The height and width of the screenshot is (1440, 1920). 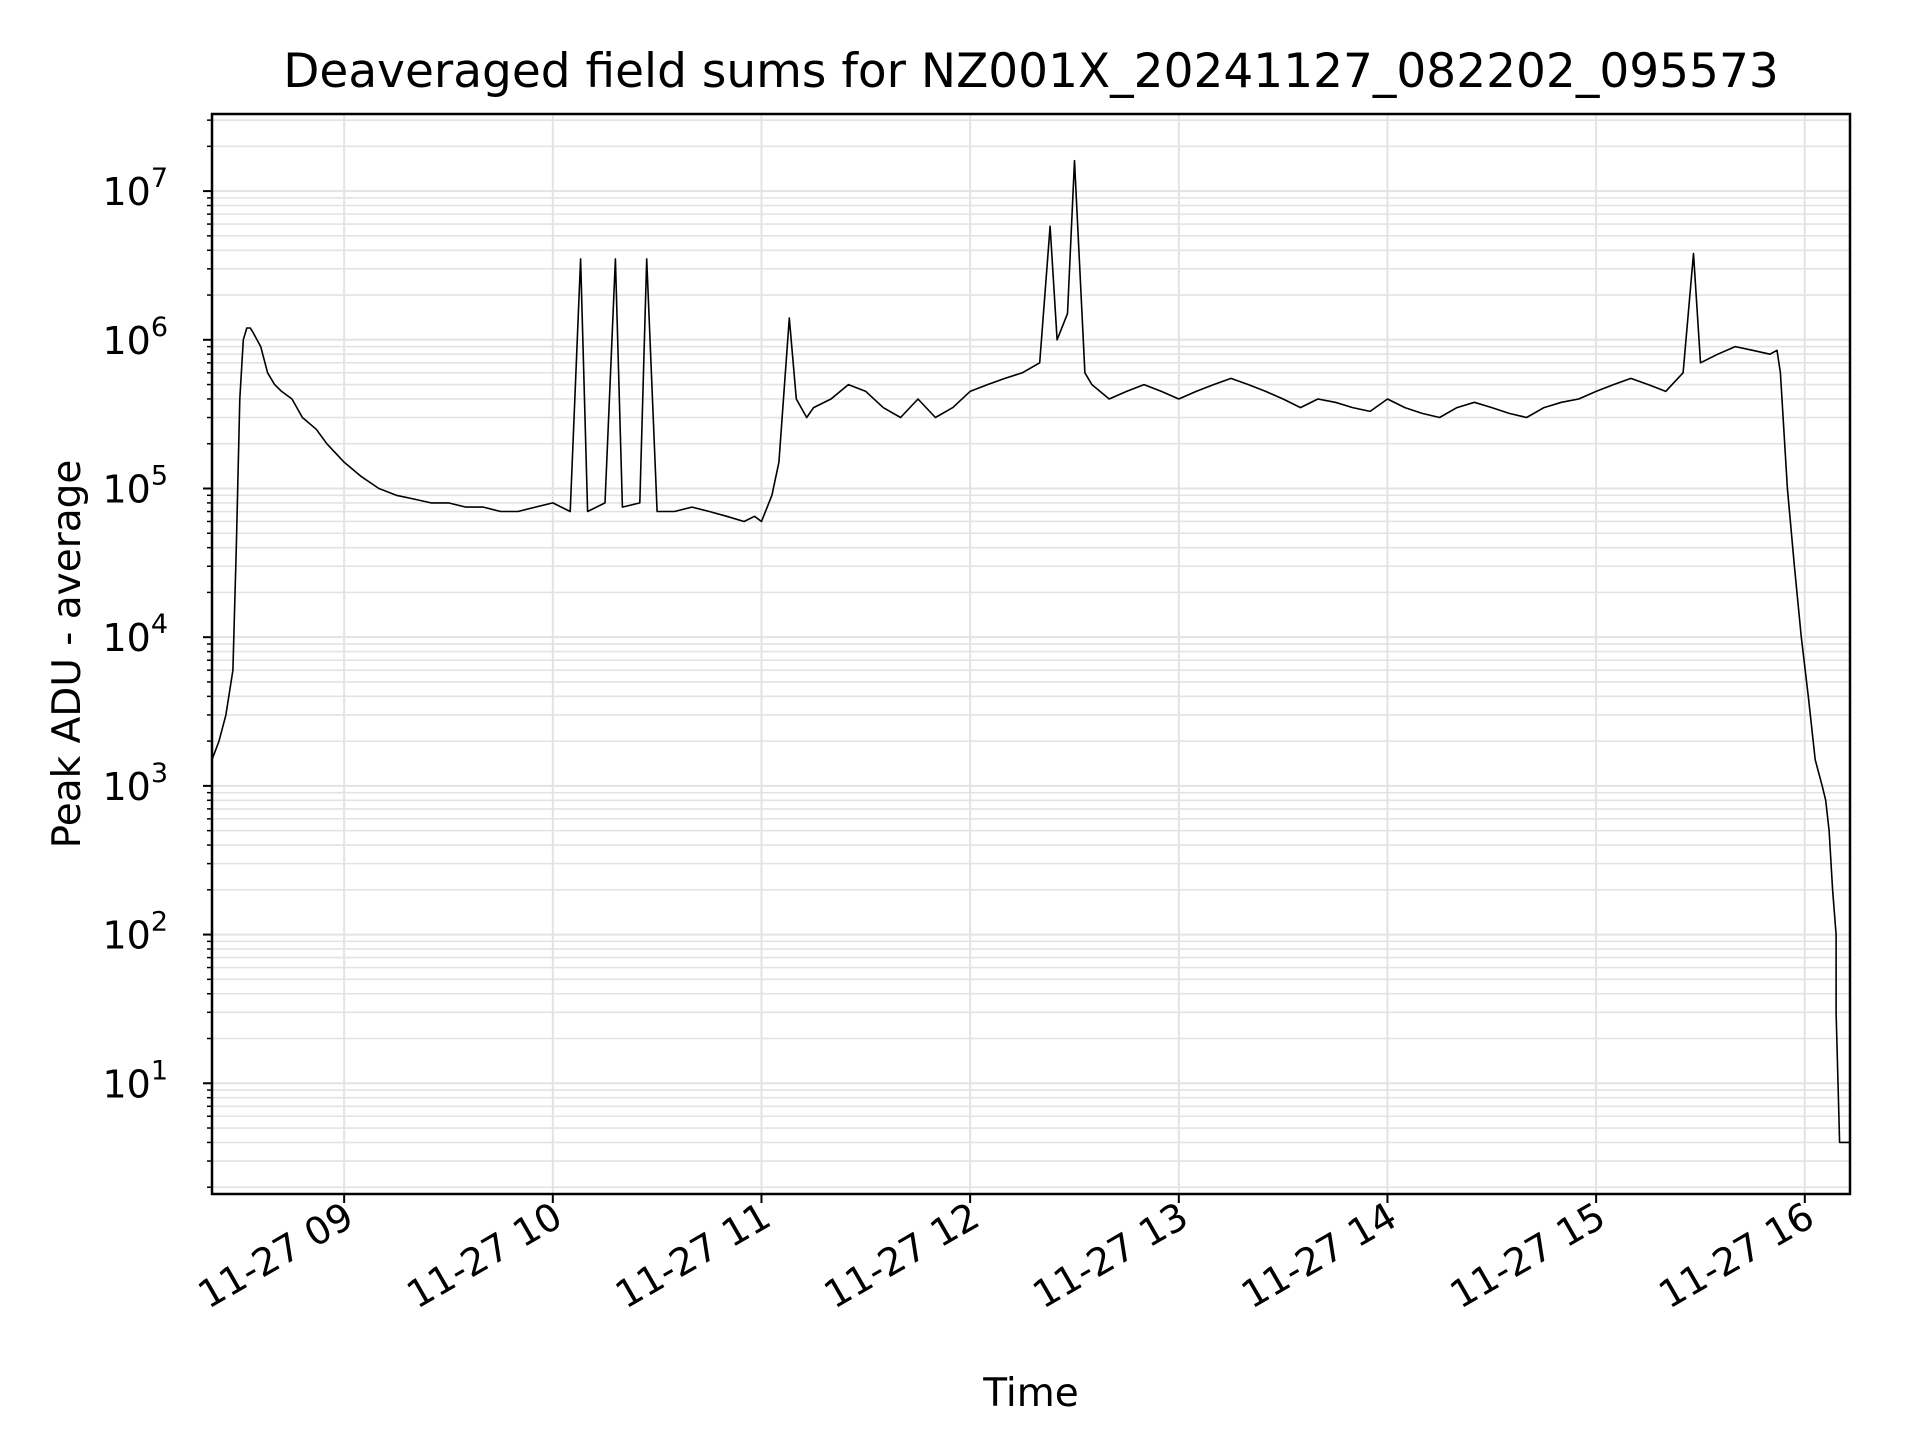 I want to click on y-tick-label-exponent: 7, so click(x=159, y=178).